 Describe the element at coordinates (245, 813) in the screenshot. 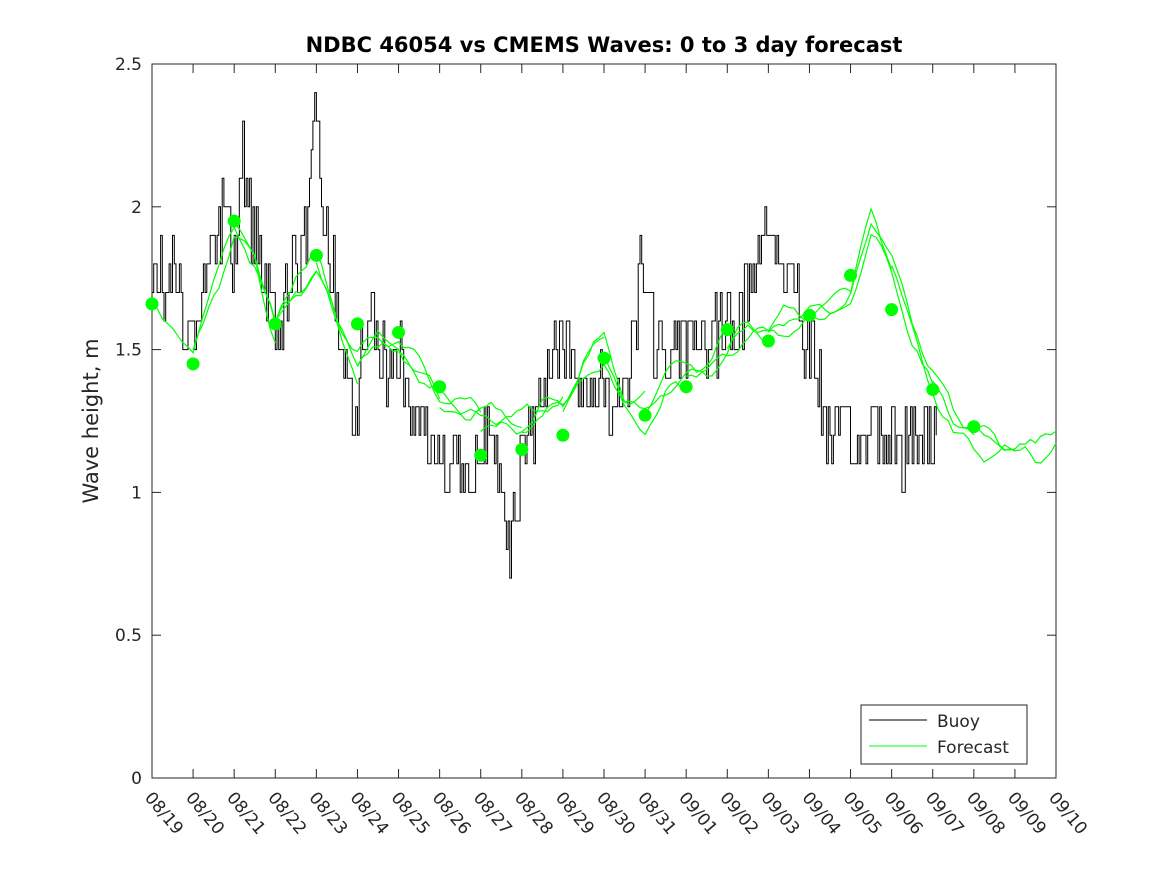

I see `x-tick-label: 08/21` at that location.